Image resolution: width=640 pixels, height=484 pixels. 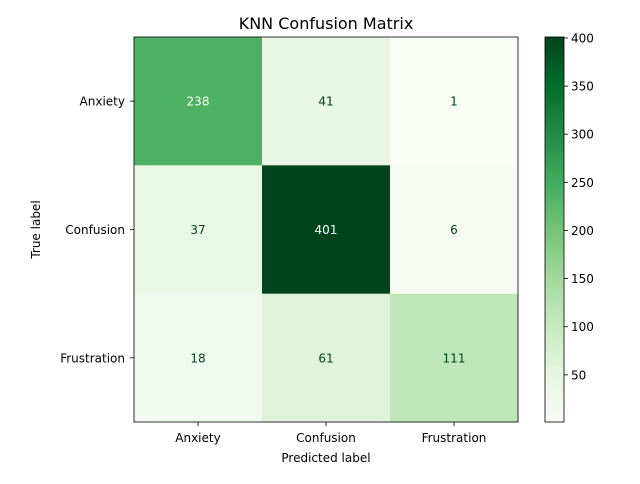 What do you see at coordinates (325, 458) in the screenshot?
I see `x-axis-label: Predicted label` at bounding box center [325, 458].